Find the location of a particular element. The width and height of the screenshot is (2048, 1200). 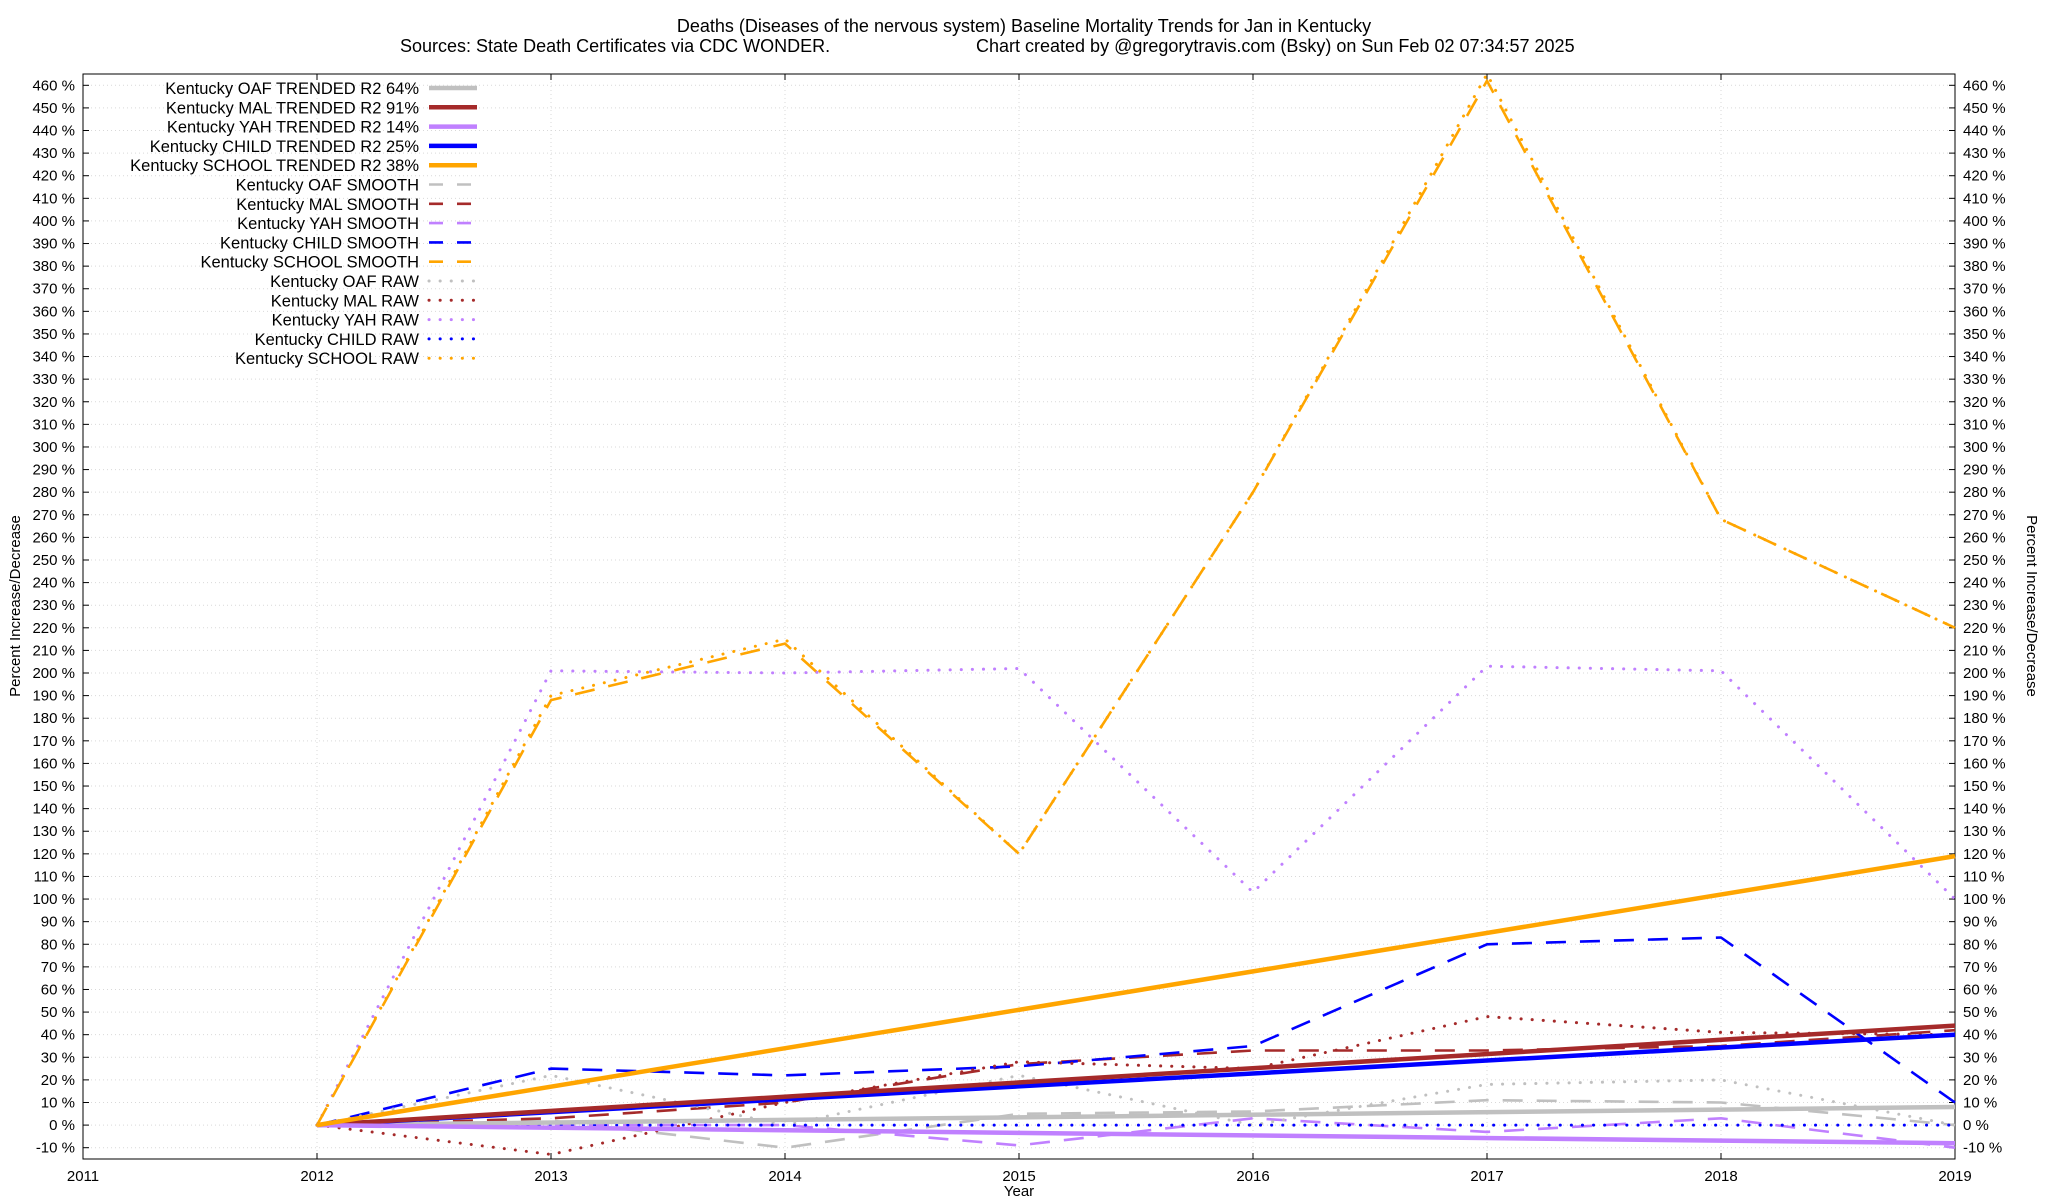

y-tick-label-right: 380 % is located at coordinates (1984, 266).